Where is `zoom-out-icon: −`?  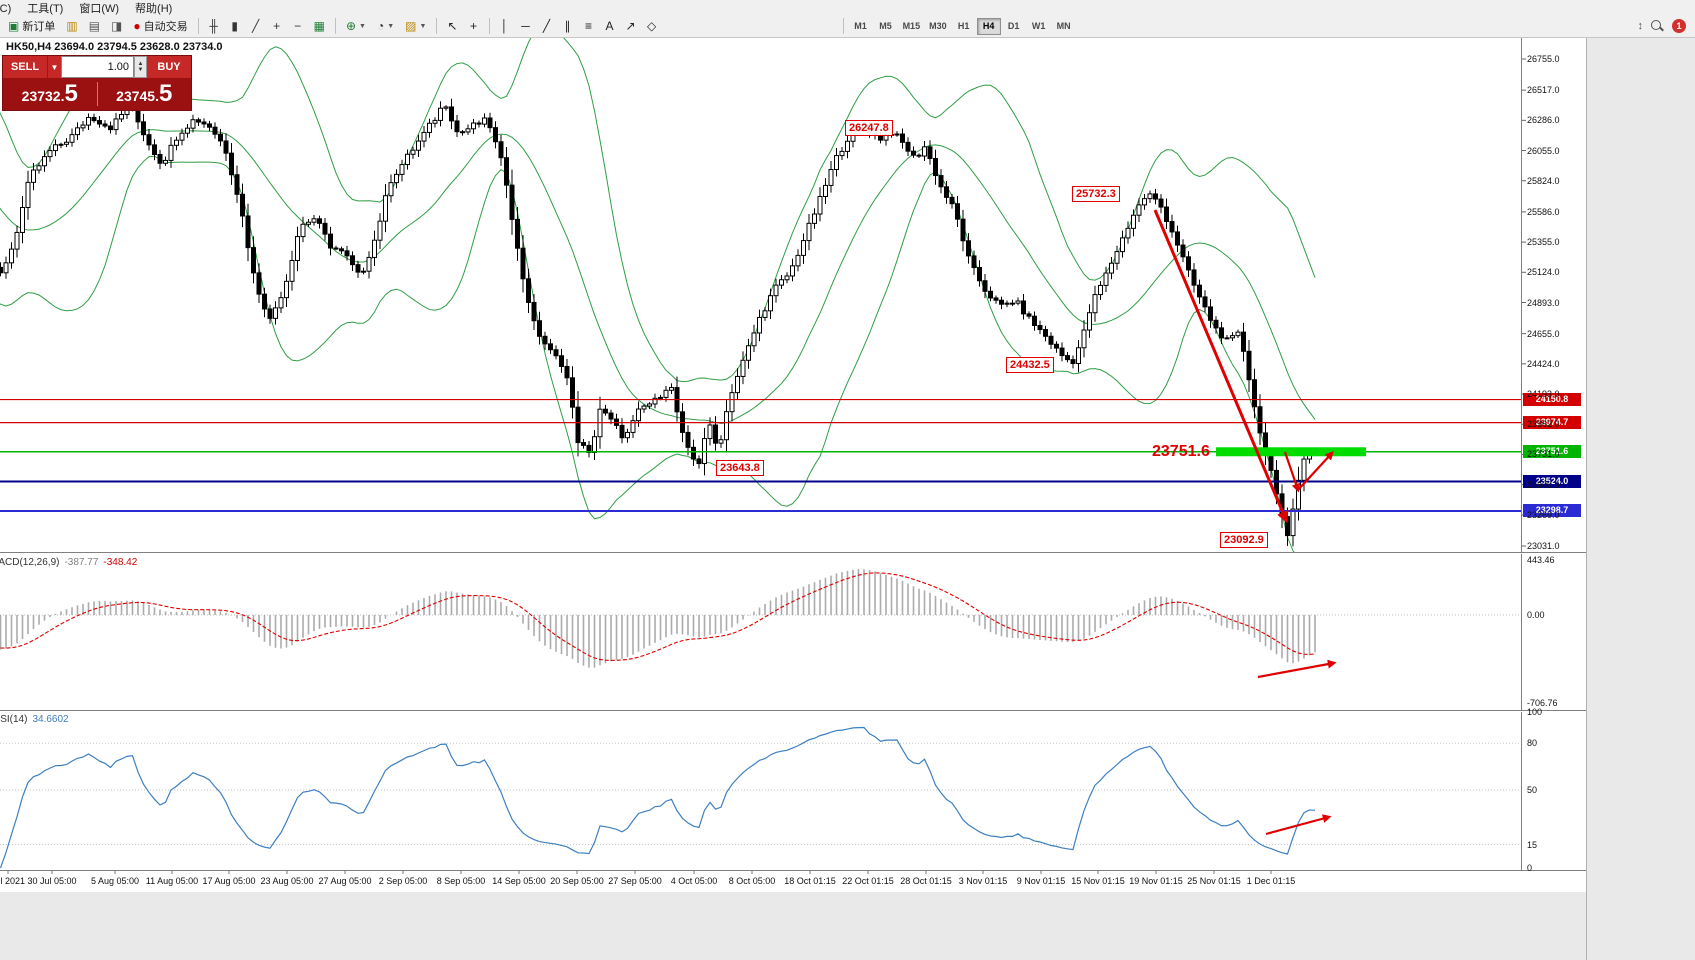
zoom-out-icon: − is located at coordinates (298, 26).